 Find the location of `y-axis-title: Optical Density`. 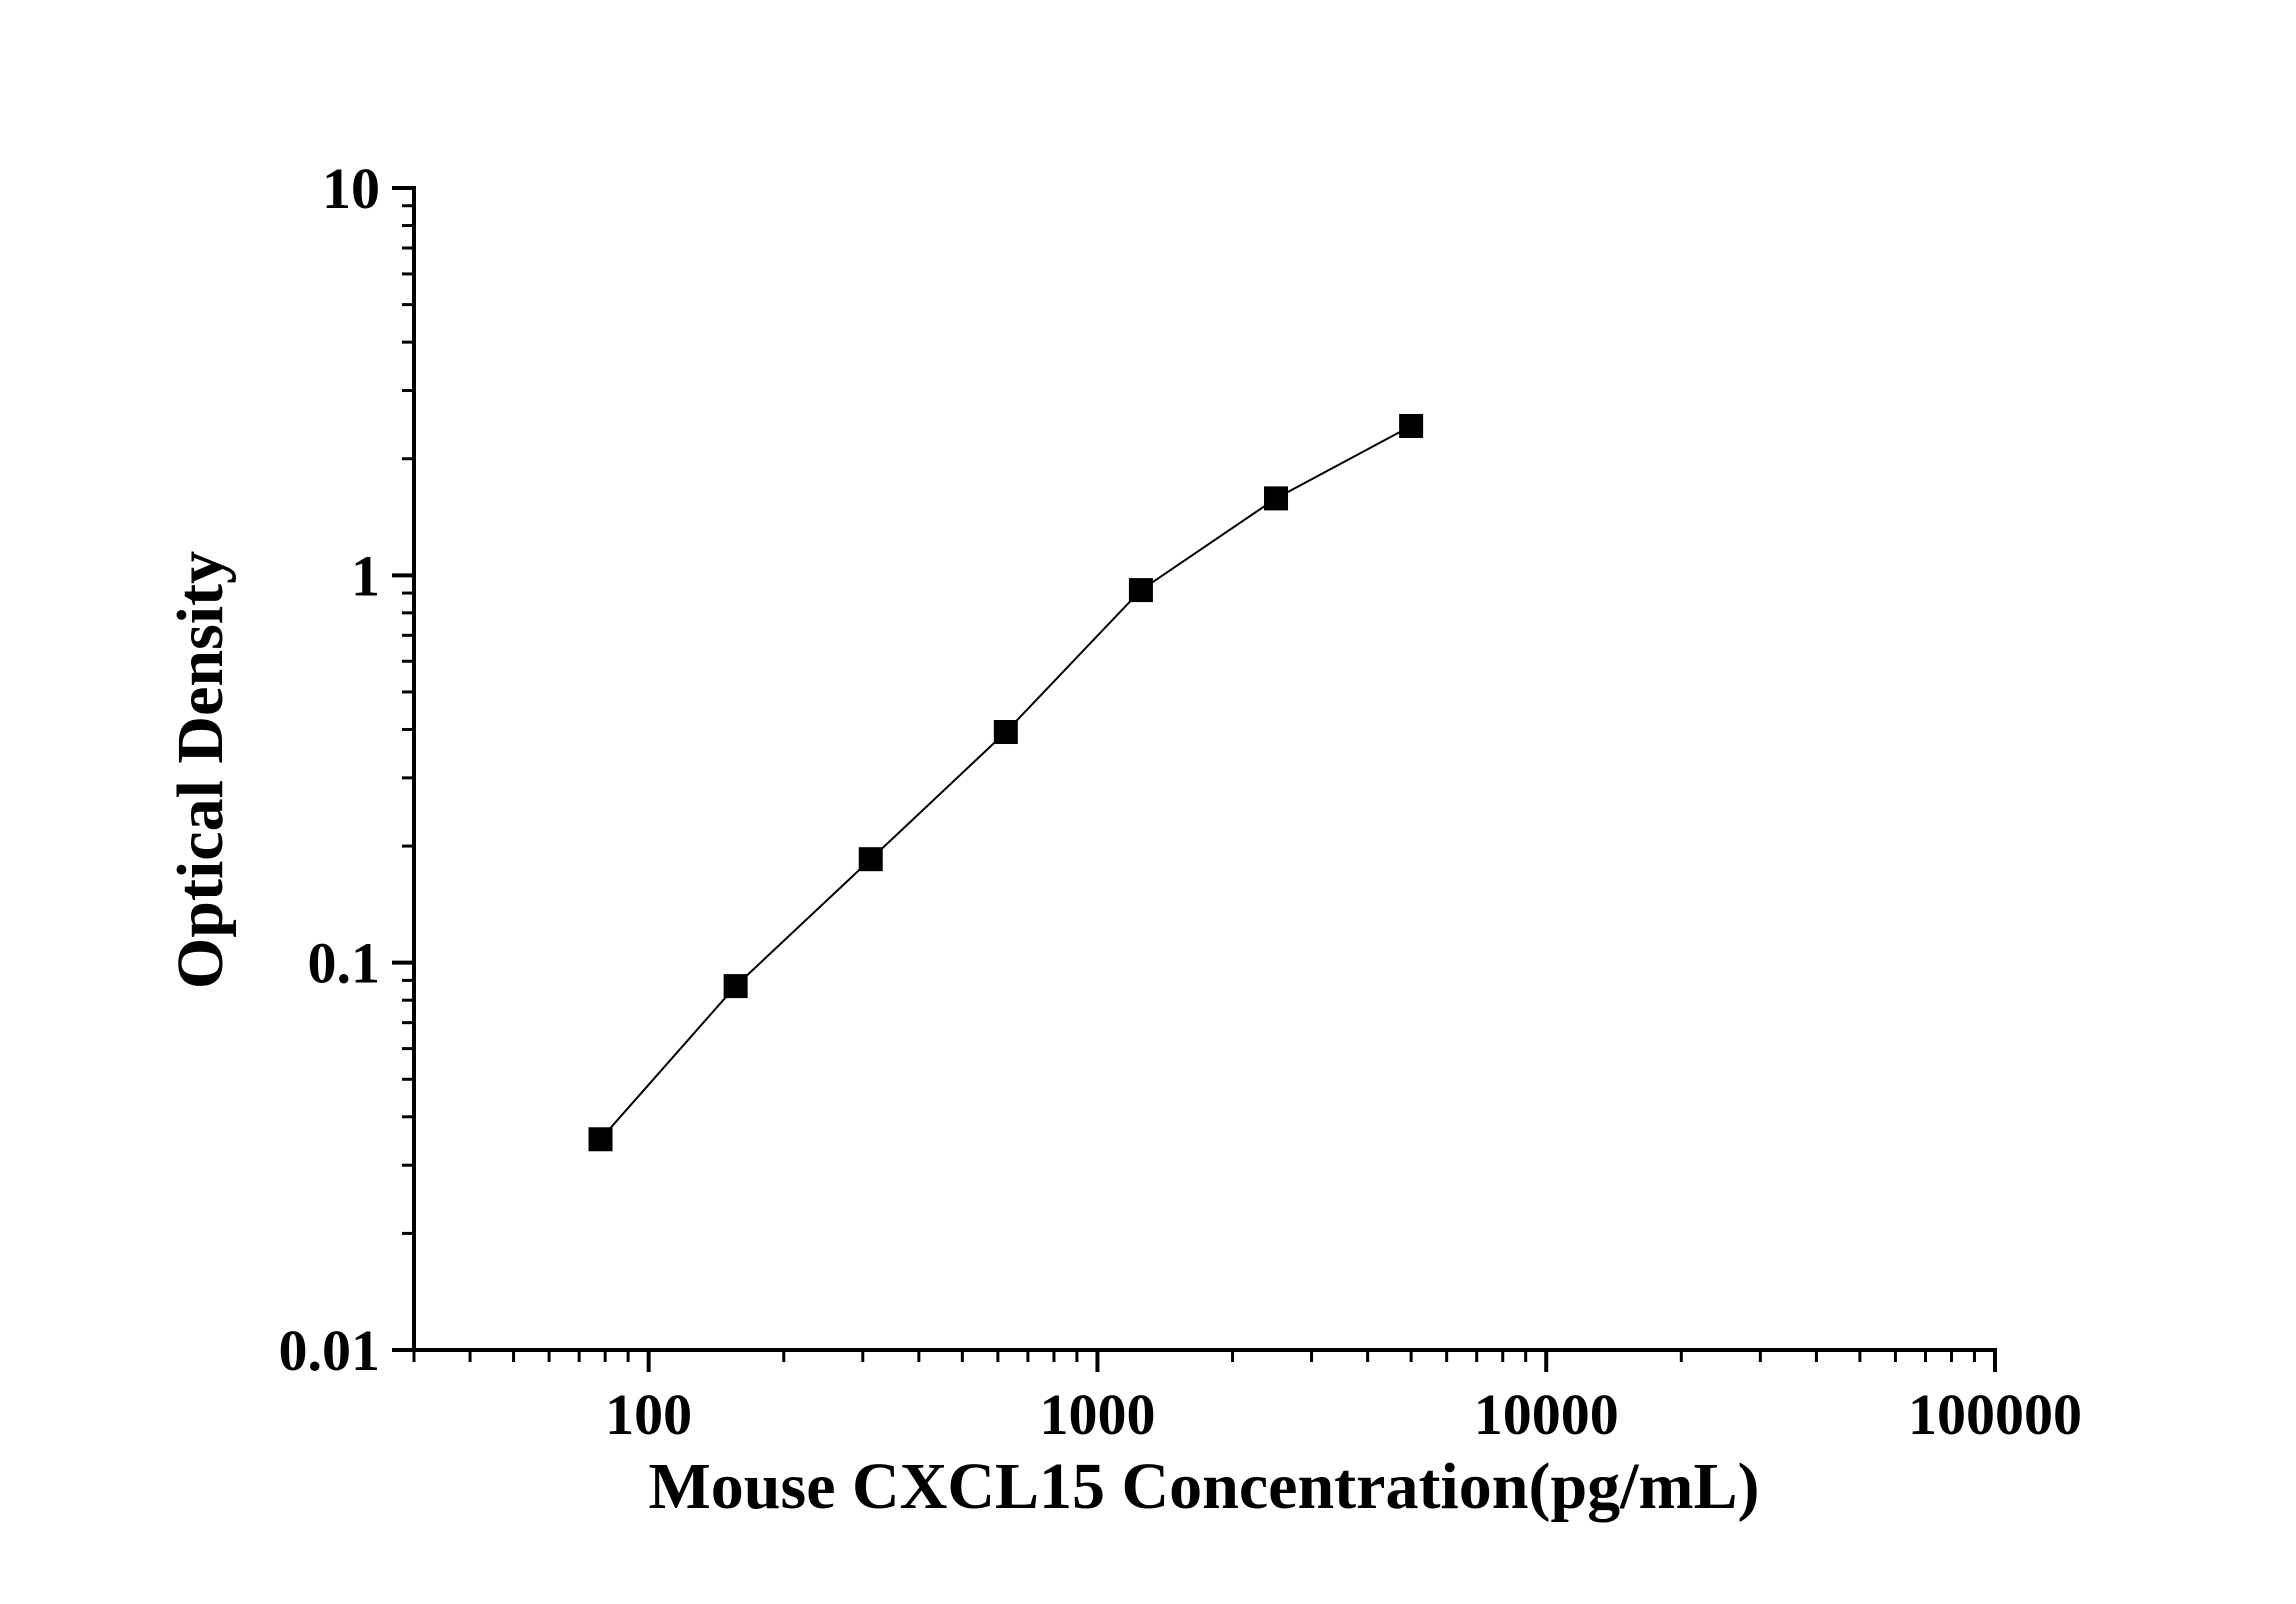

y-axis-title: Optical Density is located at coordinates (200, 770).